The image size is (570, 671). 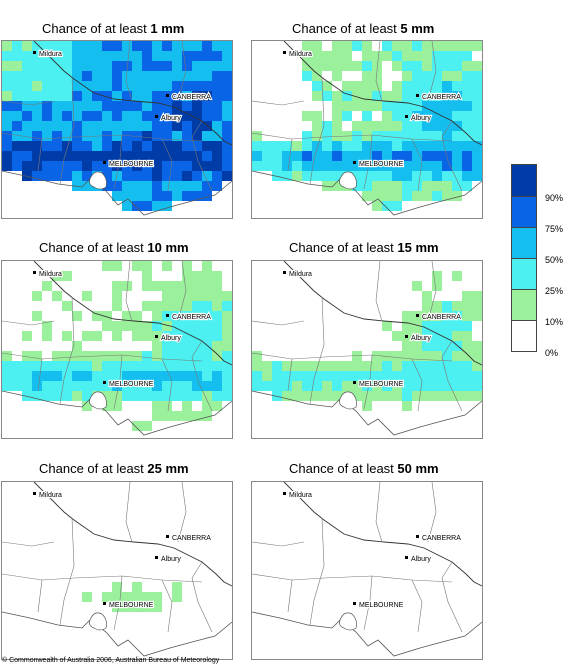 What do you see at coordinates (367, 348) in the screenshot?
I see `map-canvas: Mildura CANBERRA Albury MELBOURNE` at bounding box center [367, 348].